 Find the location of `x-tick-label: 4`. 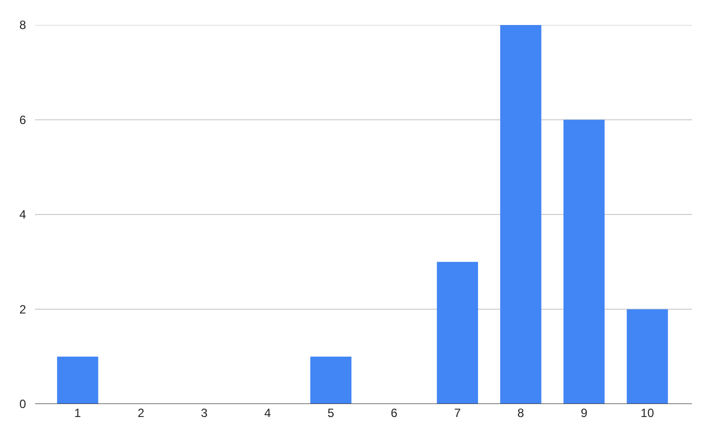

x-tick-label: 4 is located at coordinates (268, 413).